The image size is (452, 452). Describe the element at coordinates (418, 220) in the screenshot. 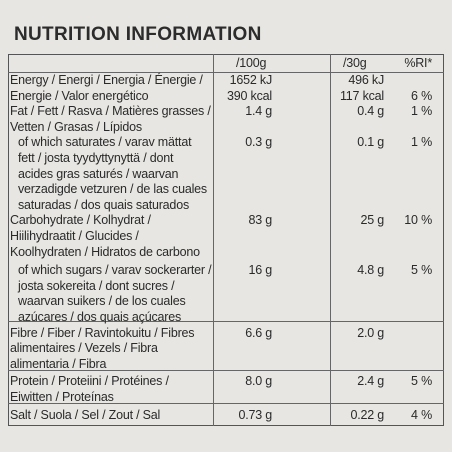

I see `value-ri: 10 %` at that location.